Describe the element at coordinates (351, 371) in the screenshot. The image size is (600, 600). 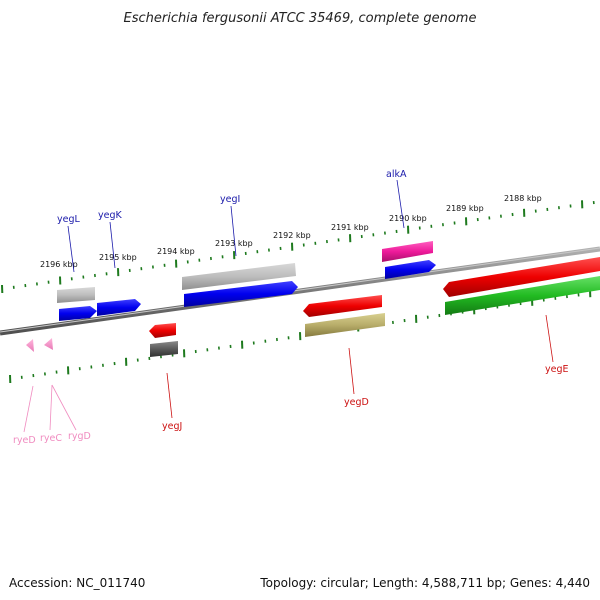
I see `leader-yegD` at that location.